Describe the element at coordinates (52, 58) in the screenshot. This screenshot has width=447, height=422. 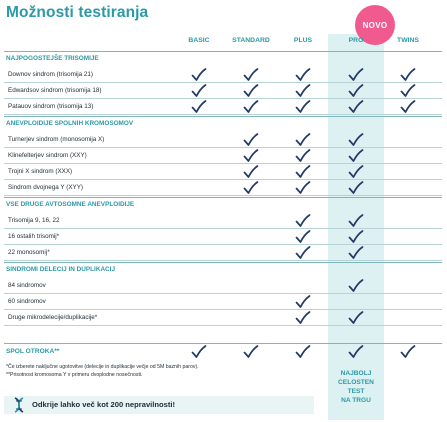
I see `section-title: NAJPOGOSTEJŠE TRISOMIJE` at that location.